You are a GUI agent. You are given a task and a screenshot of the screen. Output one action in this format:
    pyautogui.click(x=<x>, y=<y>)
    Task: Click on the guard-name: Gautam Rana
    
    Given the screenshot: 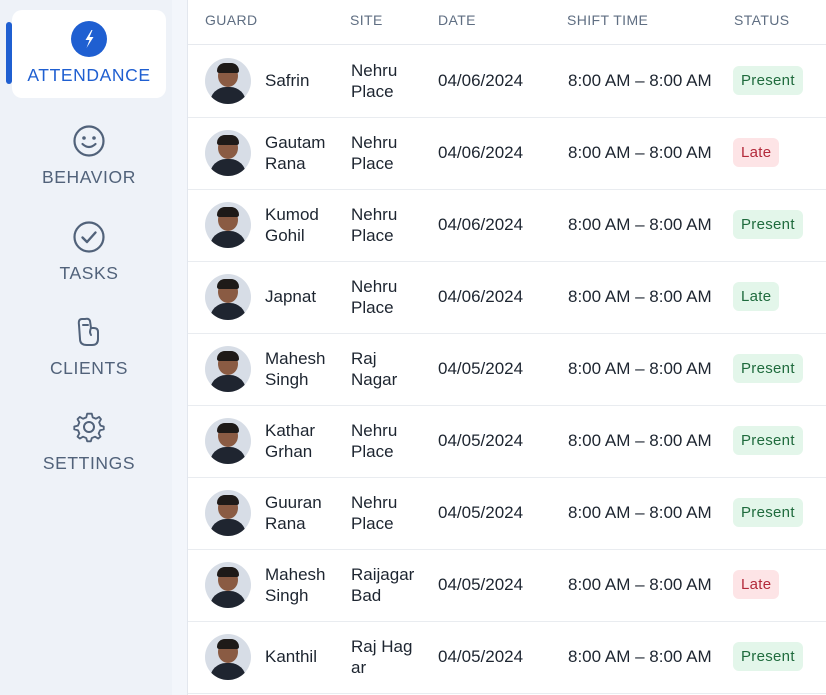 What is the action you would take?
    pyautogui.click(x=295, y=153)
    